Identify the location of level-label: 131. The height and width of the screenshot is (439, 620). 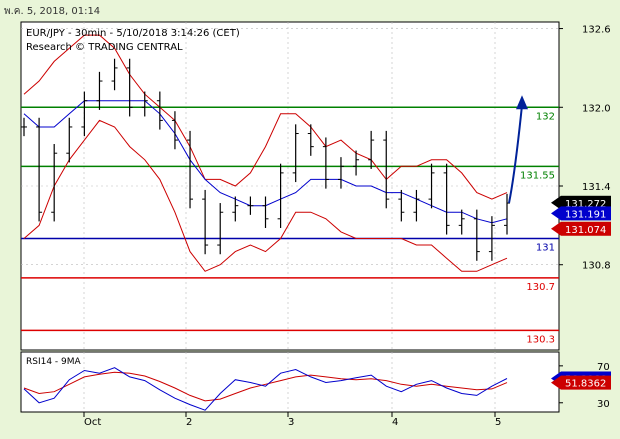
(545, 247).